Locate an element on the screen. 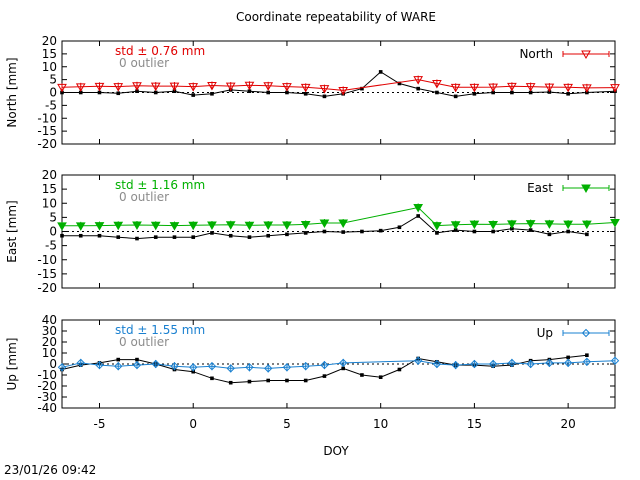 This screenshot has width=640, height=480. std-annotation: std ± 1.16 mm is located at coordinates (160, 185).